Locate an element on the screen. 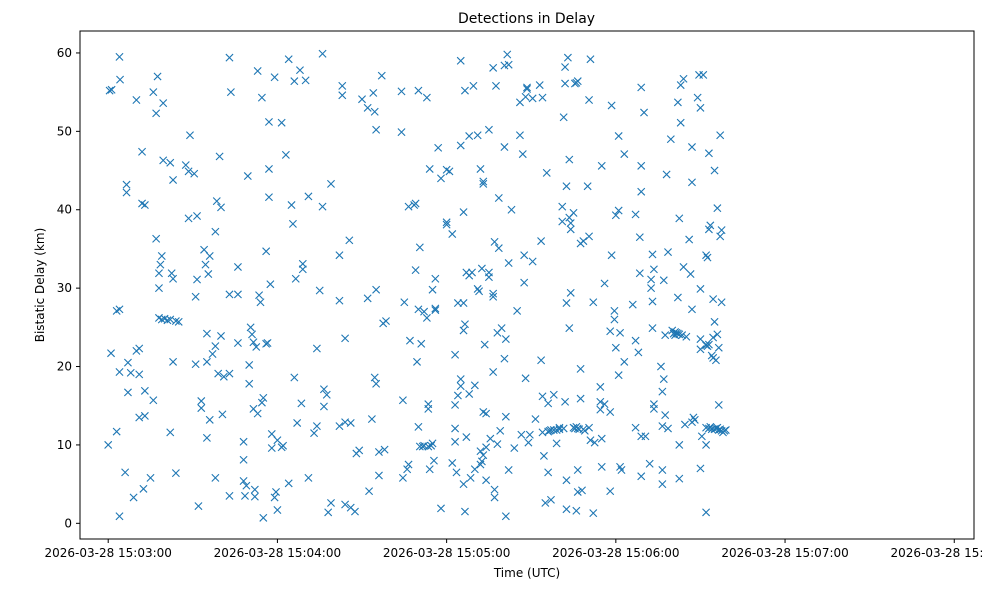 The height and width of the screenshot is (590, 983). x-tick-label: 2026-03-28 15:07:00 is located at coordinates (784, 553).